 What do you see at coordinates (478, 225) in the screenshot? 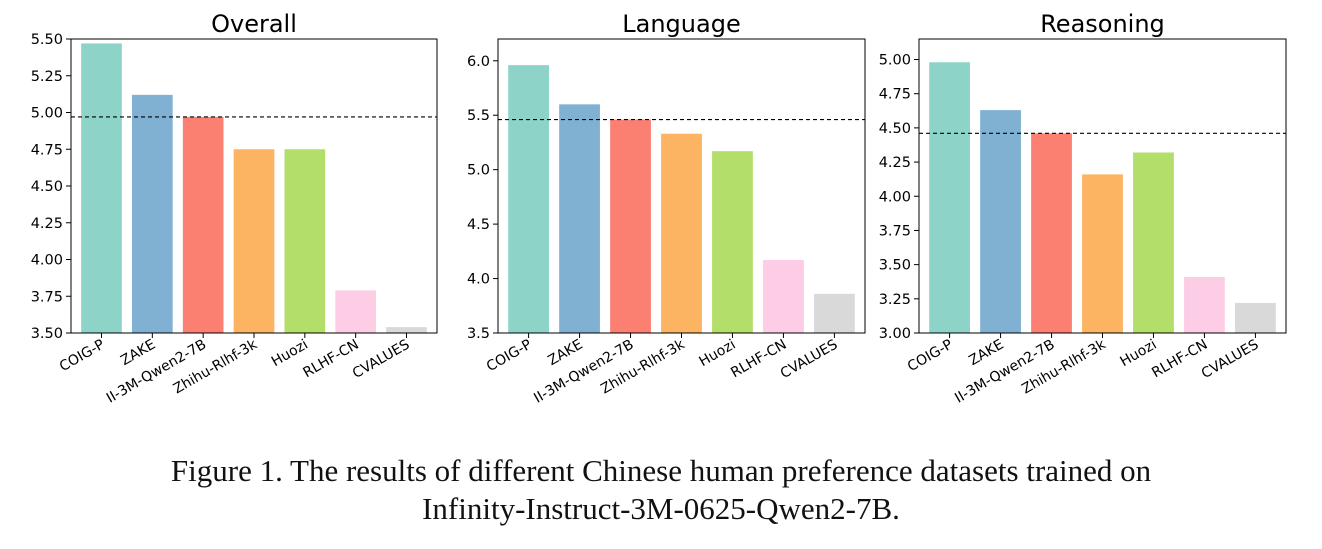
I see `y-tick-label: 4.5` at bounding box center [478, 225].